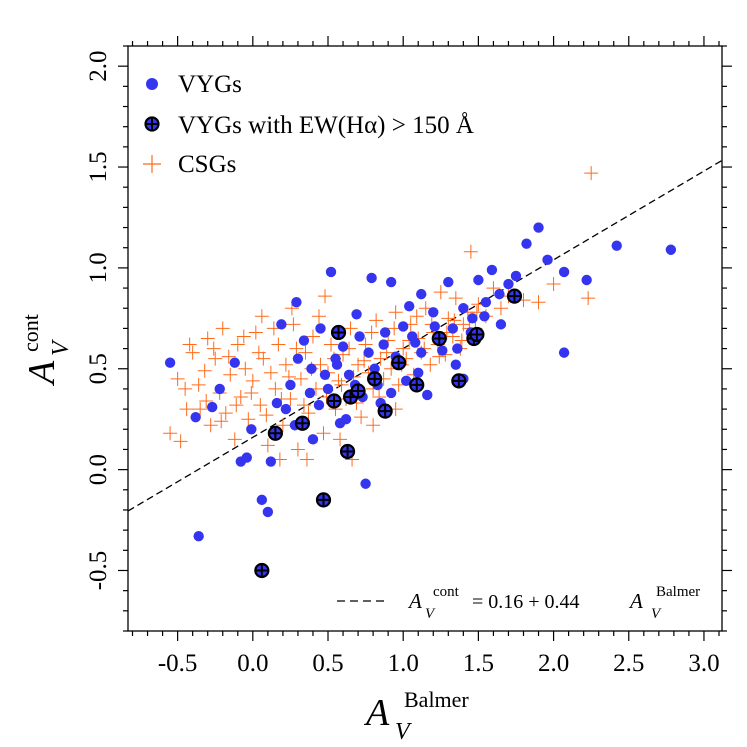  Describe the element at coordinates (152, 84) in the screenshot. I see `legend-vyg-marker` at that location.